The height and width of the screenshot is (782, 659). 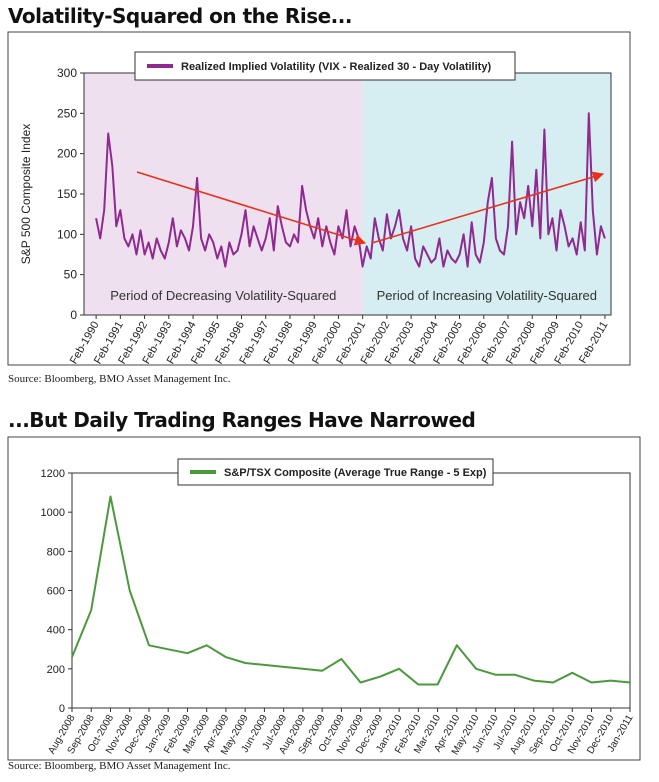 What do you see at coordinates (67, 73) in the screenshot?
I see `y-tick-label: 300` at bounding box center [67, 73].